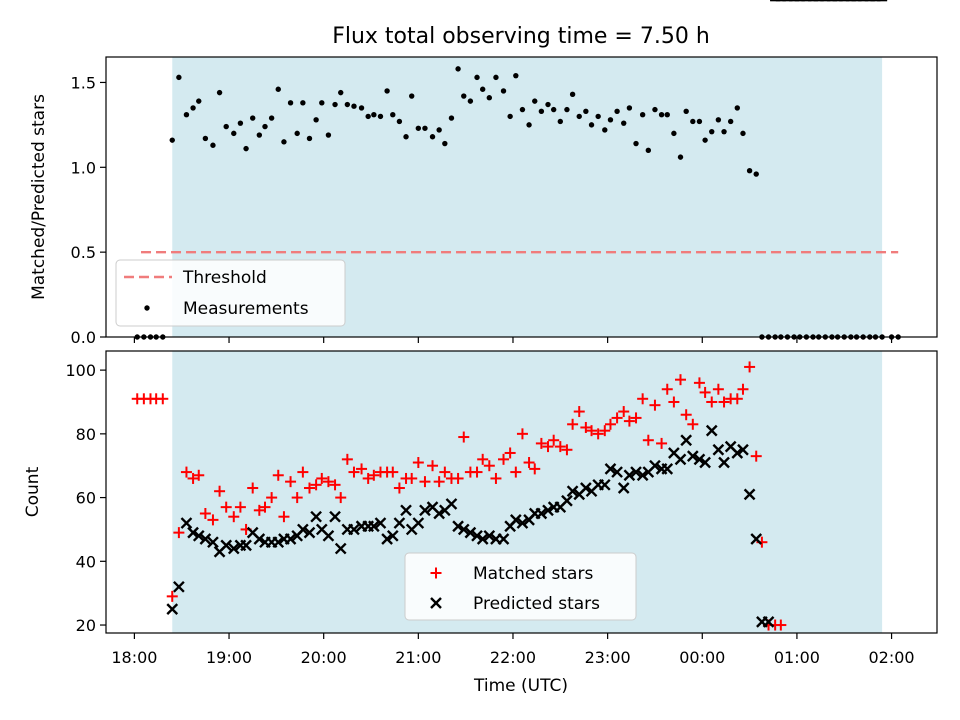  What do you see at coordinates (83, 337) in the screenshot?
I see `y-tick-label: 0.0` at bounding box center [83, 337].